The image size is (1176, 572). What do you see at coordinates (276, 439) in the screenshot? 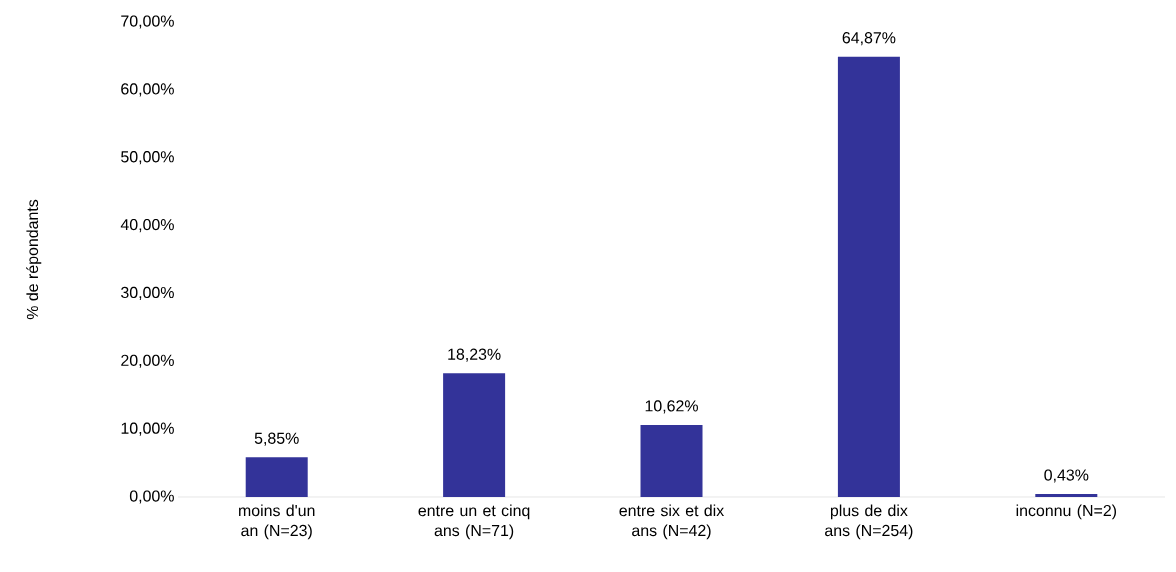
I see `data-label: 5,85%` at bounding box center [276, 439].